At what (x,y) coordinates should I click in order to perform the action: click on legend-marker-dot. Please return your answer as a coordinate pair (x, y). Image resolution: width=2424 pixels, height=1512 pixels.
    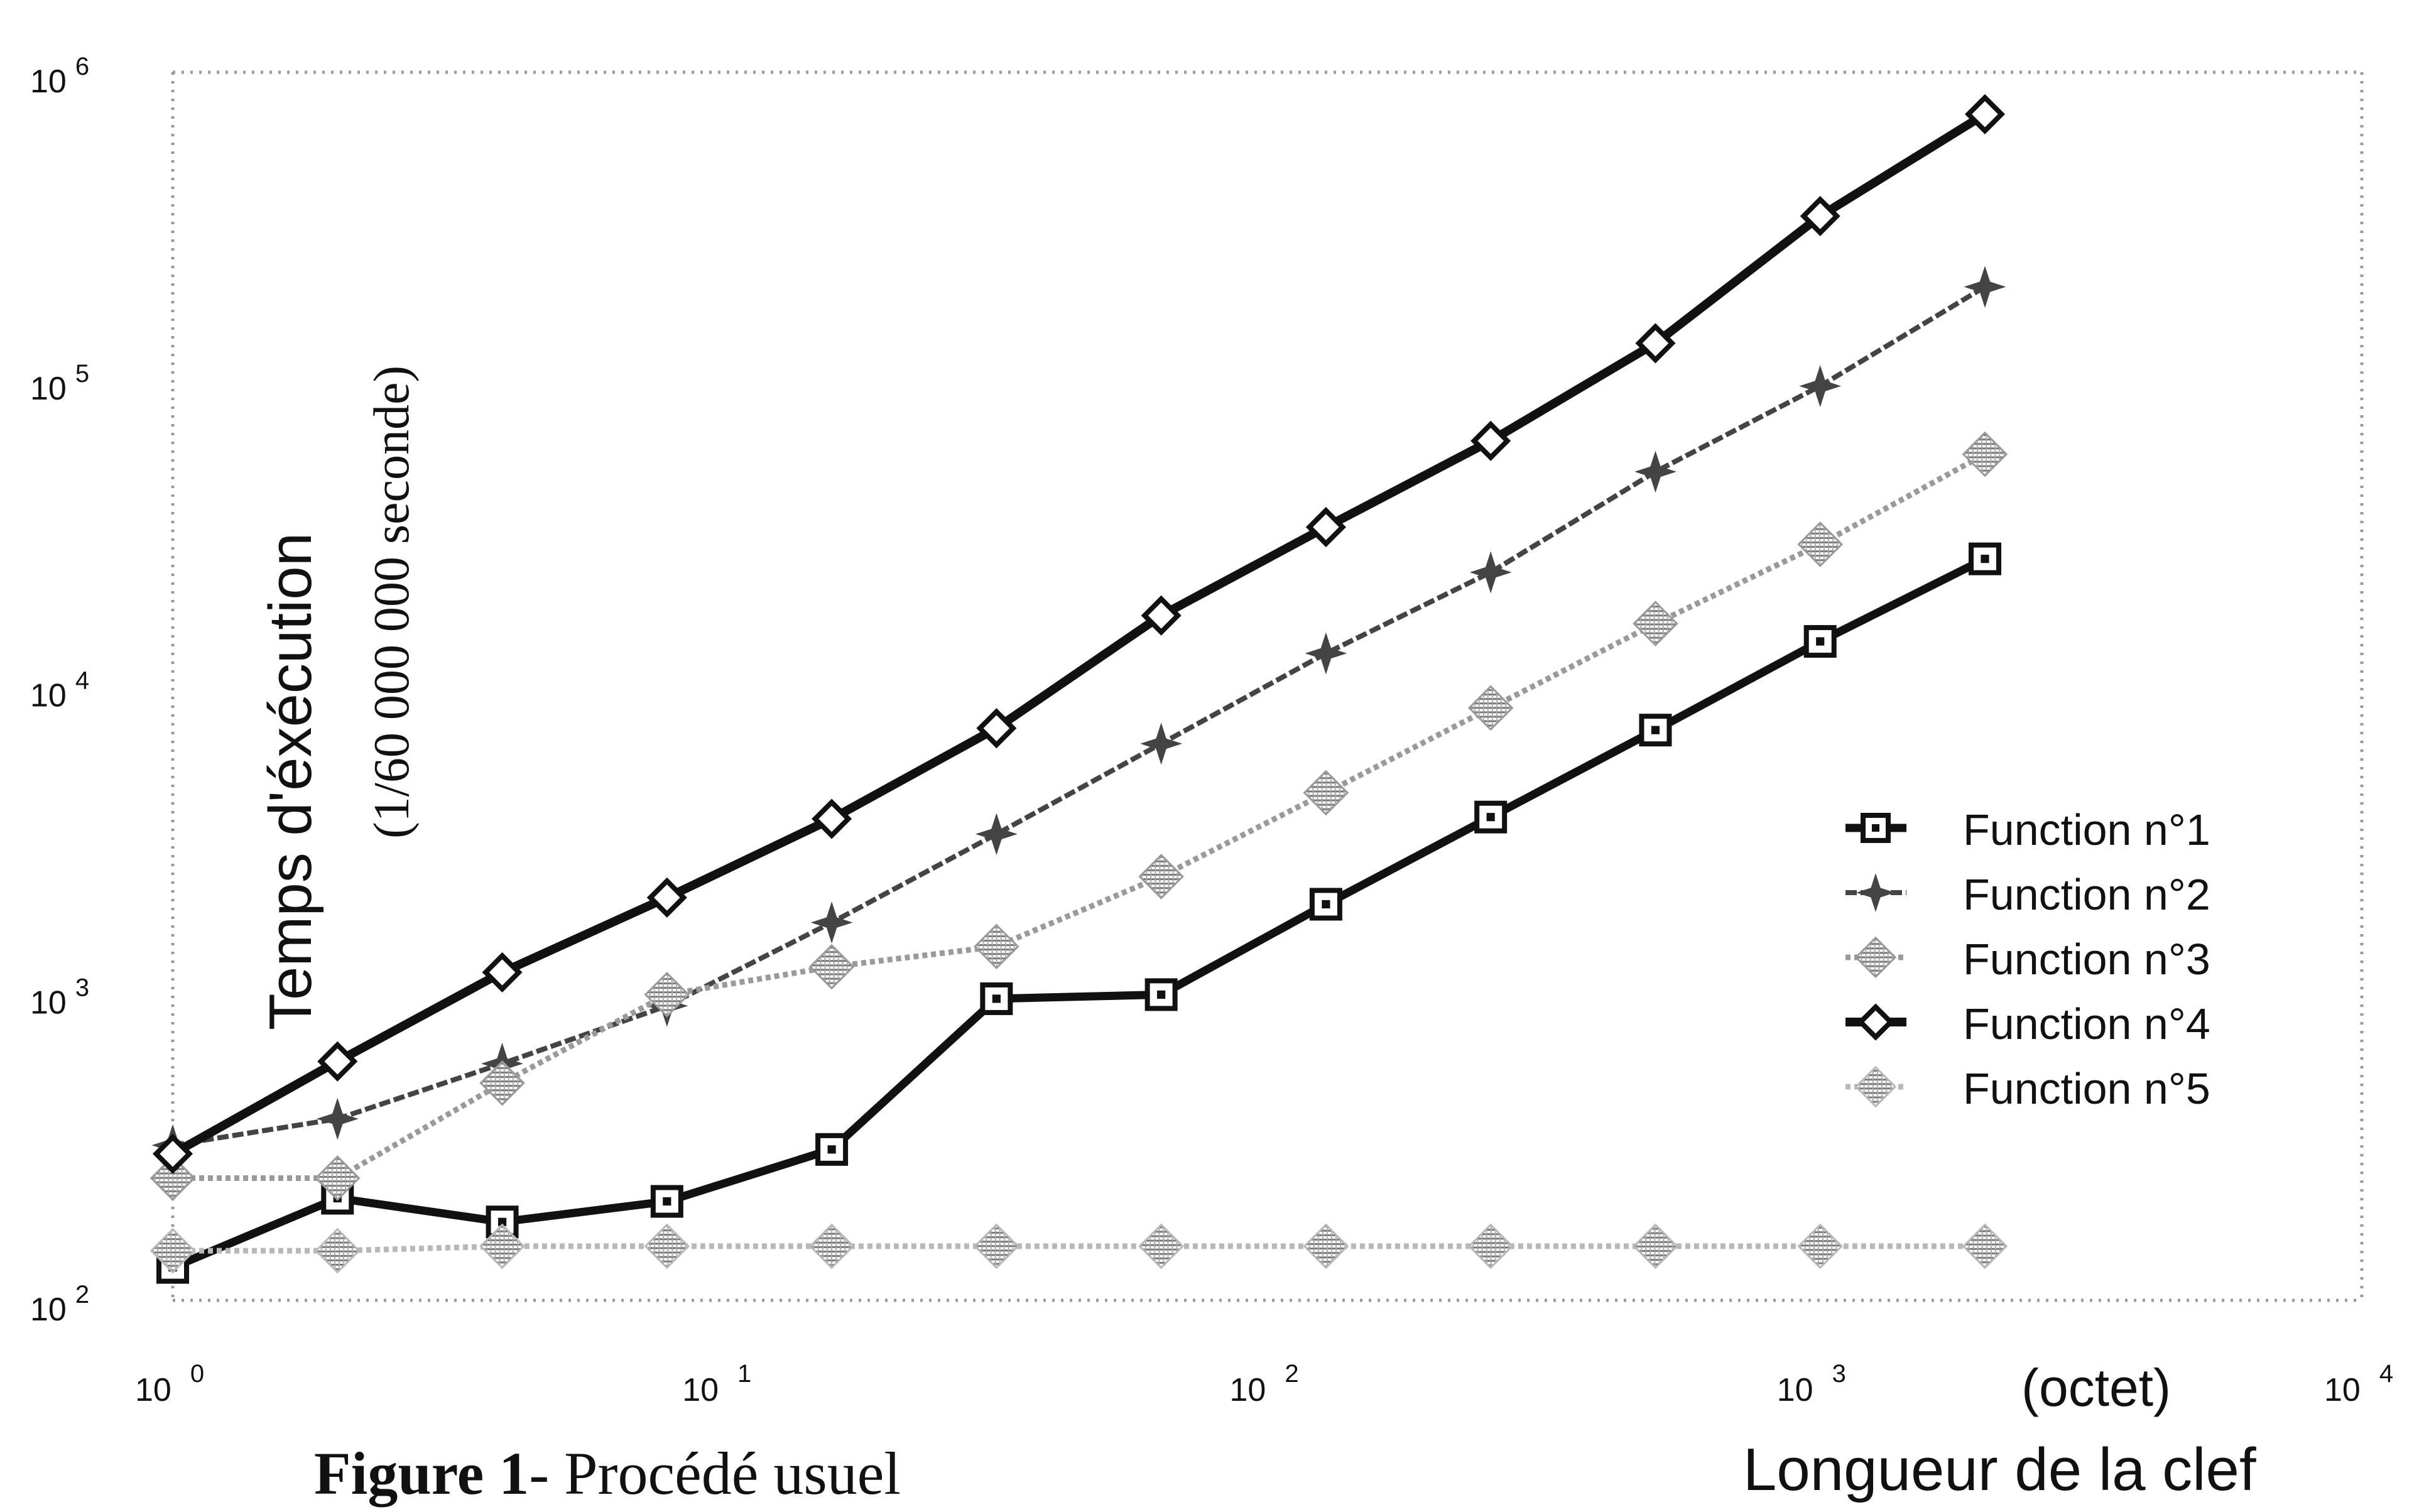
    Looking at the image, I should click on (1875, 828).